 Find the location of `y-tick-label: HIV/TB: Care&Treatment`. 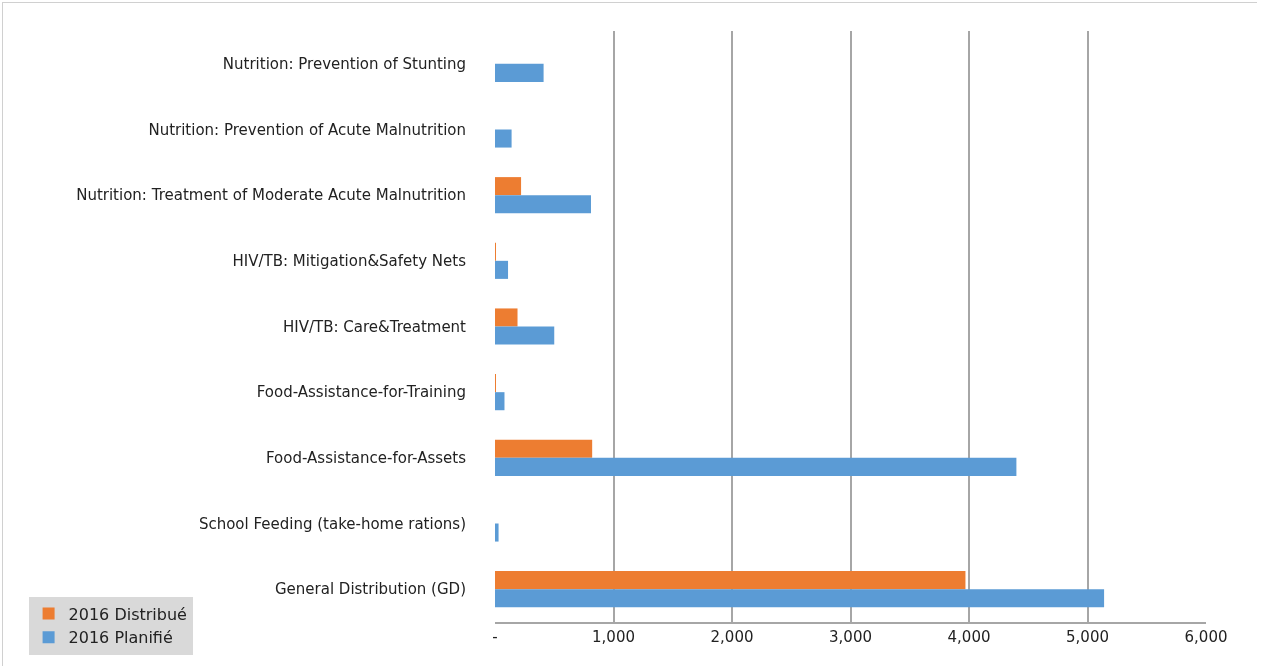

y-tick-label: HIV/TB: Care&Treatment is located at coordinates (374, 326).